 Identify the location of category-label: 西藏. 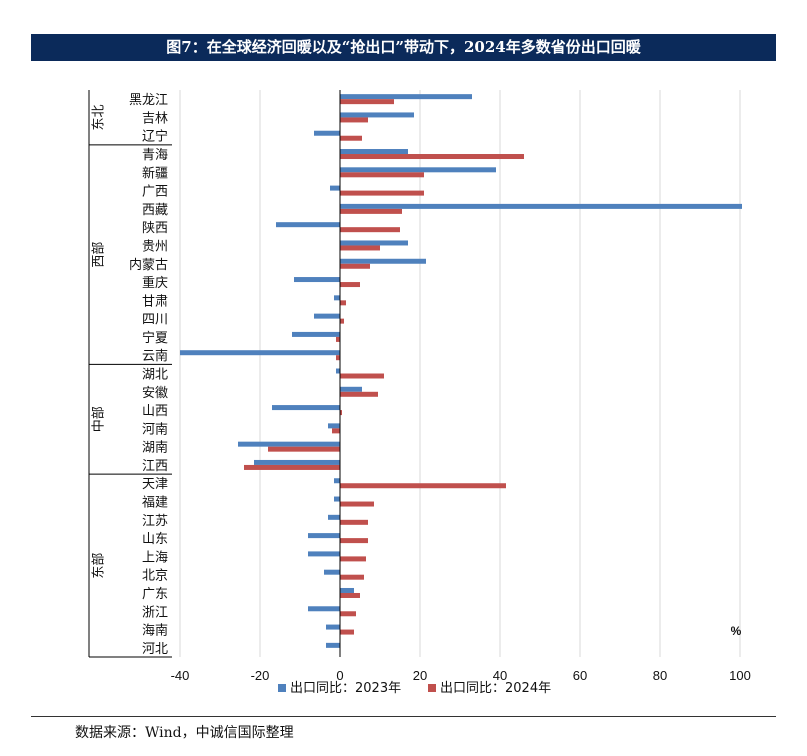
(155, 210).